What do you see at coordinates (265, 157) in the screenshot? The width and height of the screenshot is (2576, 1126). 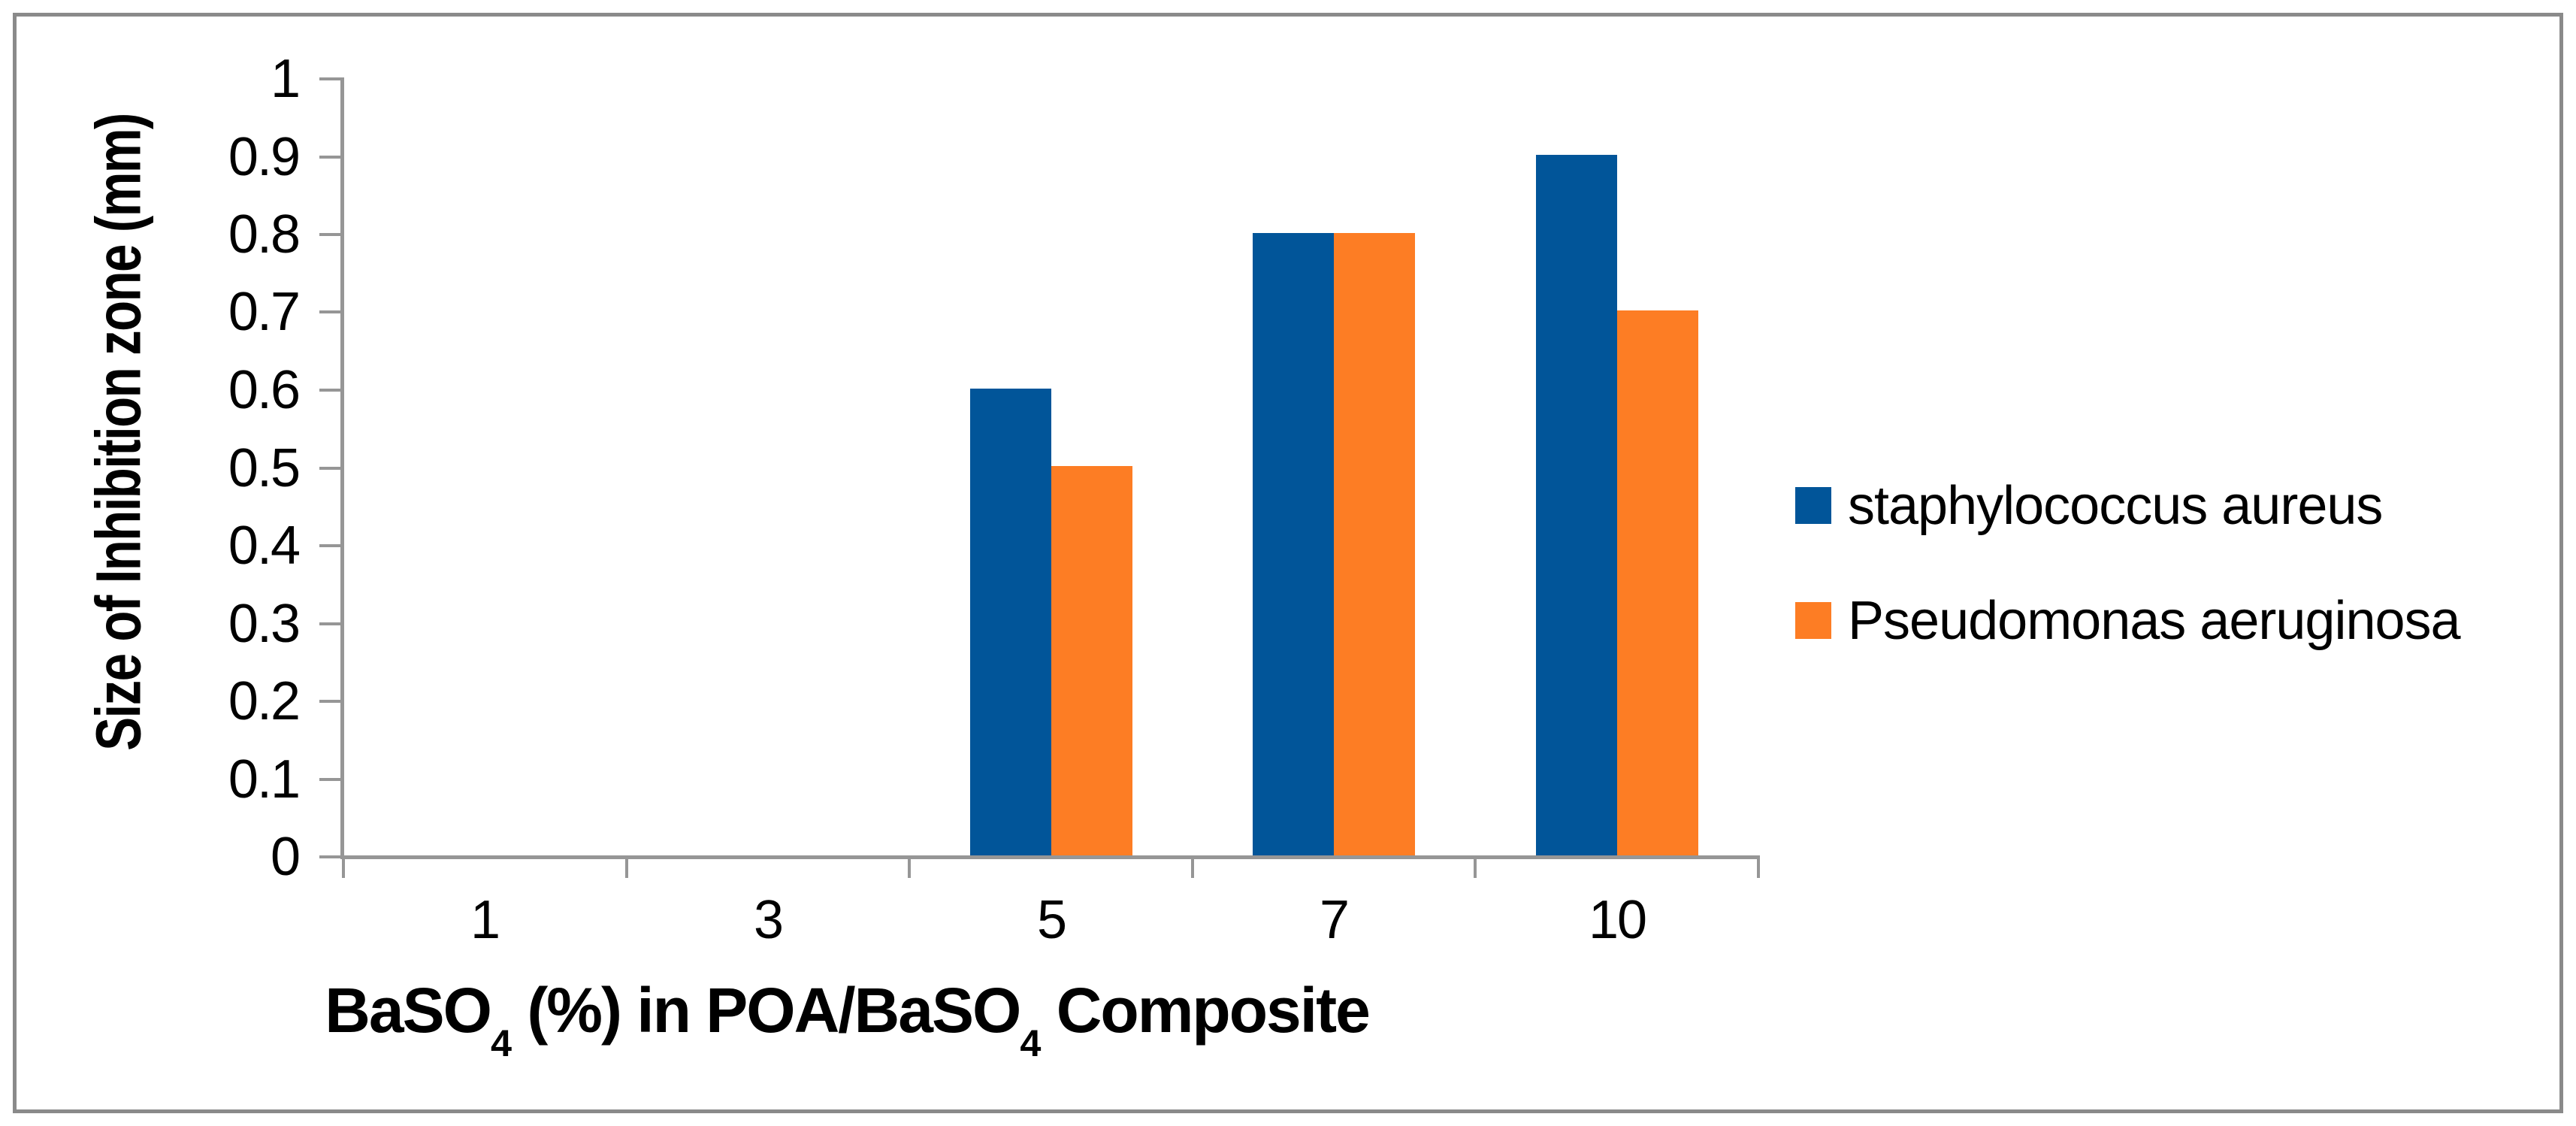 I see `y-tick-label: 0.9` at bounding box center [265, 157].